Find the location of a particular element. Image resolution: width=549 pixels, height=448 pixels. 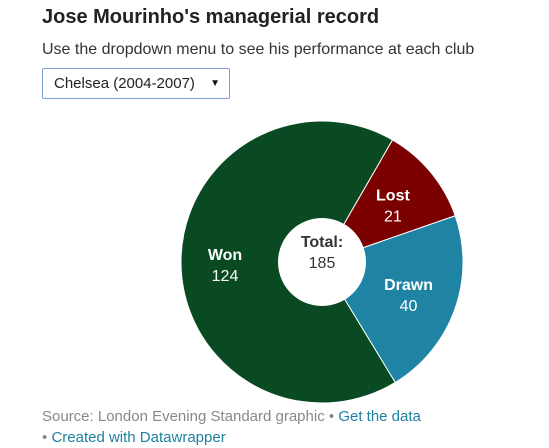

slice-label-drawn: Drawn is located at coordinates (408, 285).